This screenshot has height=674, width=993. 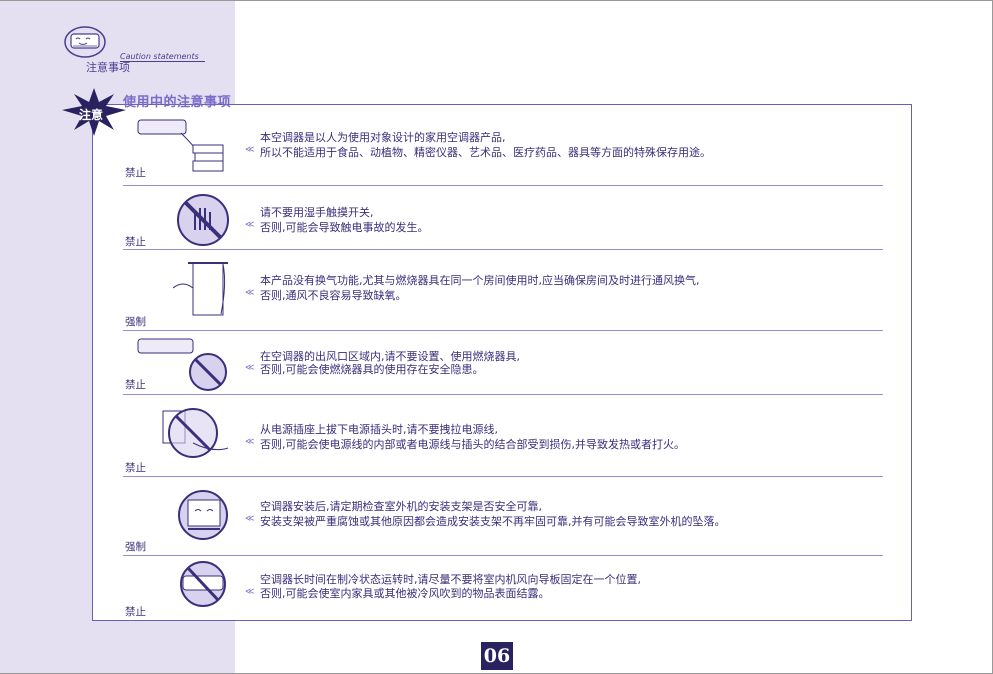 I want to click on outdoor-unit-bracket-icon, so click(x=203, y=515).